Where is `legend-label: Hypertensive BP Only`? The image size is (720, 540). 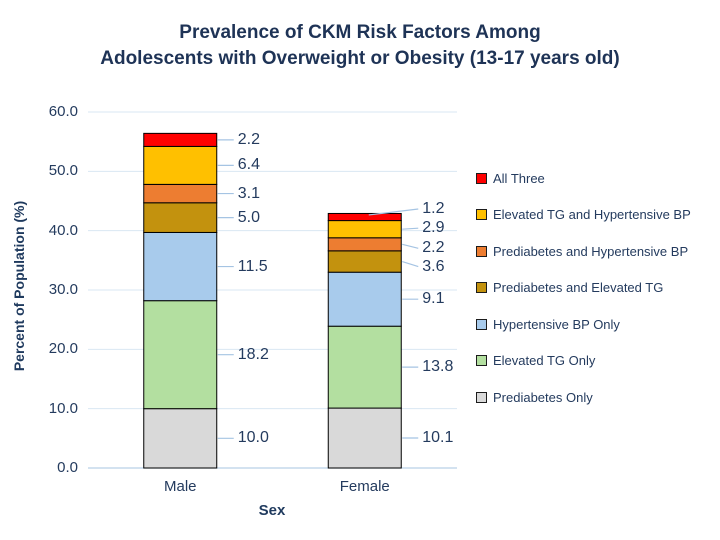 legend-label: Hypertensive BP Only is located at coordinates (556, 324).